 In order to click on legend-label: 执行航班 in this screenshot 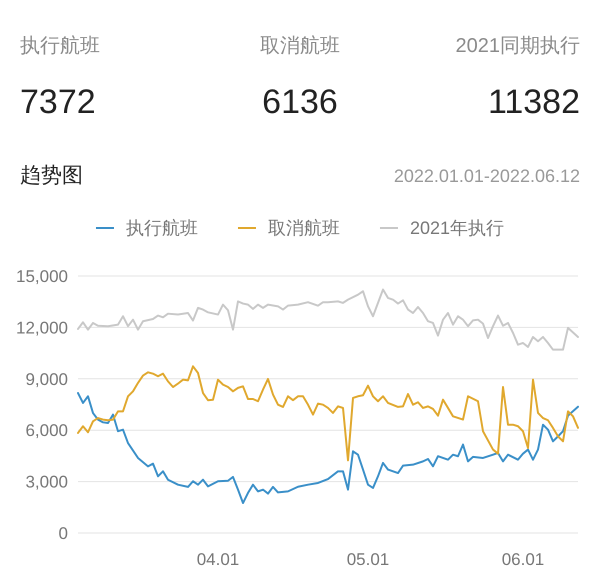, I will do `click(162, 228)`.